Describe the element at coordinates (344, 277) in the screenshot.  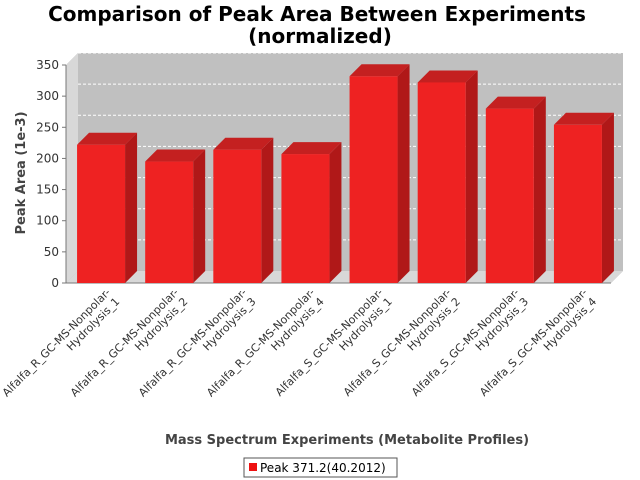
I see `floor` at that location.